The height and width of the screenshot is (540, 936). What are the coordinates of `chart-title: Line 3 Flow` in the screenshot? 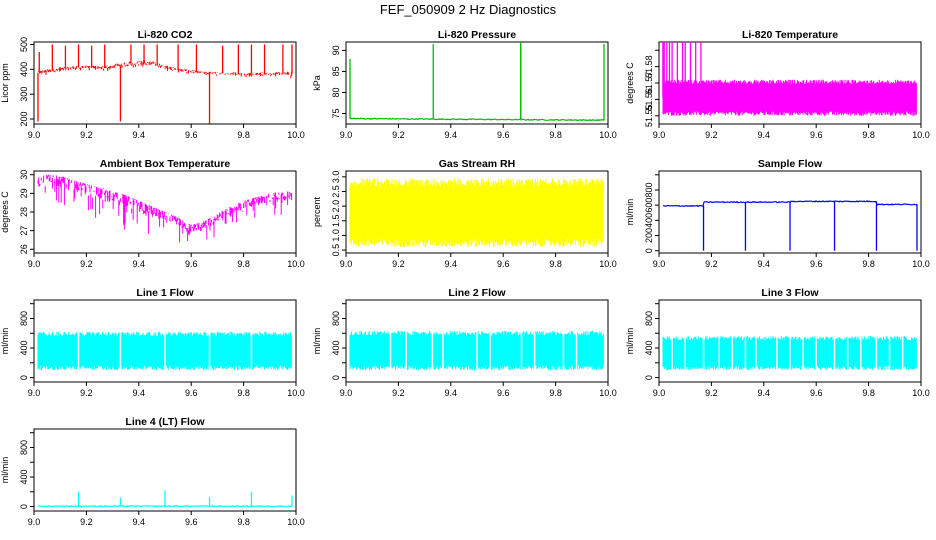 It's located at (790, 293).